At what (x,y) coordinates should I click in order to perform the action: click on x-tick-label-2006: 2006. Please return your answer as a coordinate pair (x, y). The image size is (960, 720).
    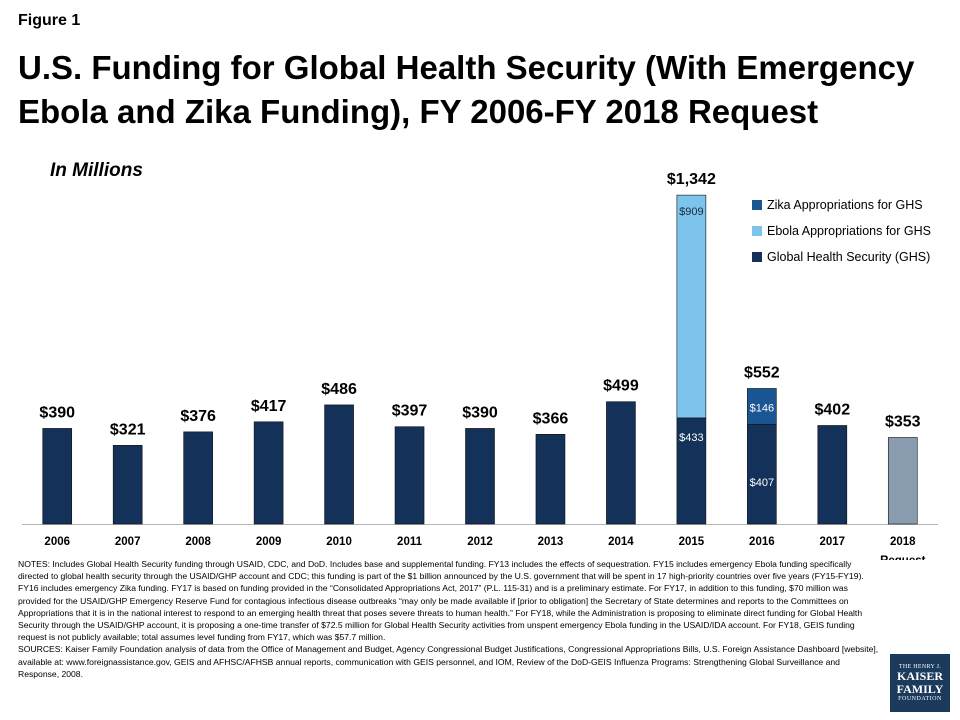
    Looking at the image, I should click on (57, 542).